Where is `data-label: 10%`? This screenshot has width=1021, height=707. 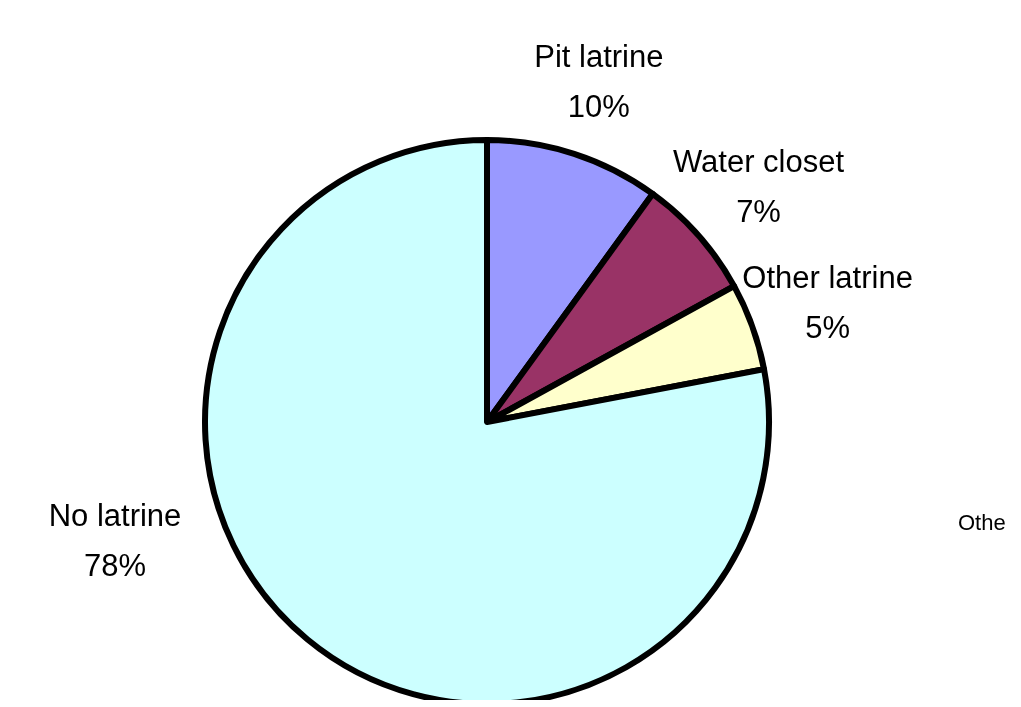
data-label: 10% is located at coordinates (598, 106).